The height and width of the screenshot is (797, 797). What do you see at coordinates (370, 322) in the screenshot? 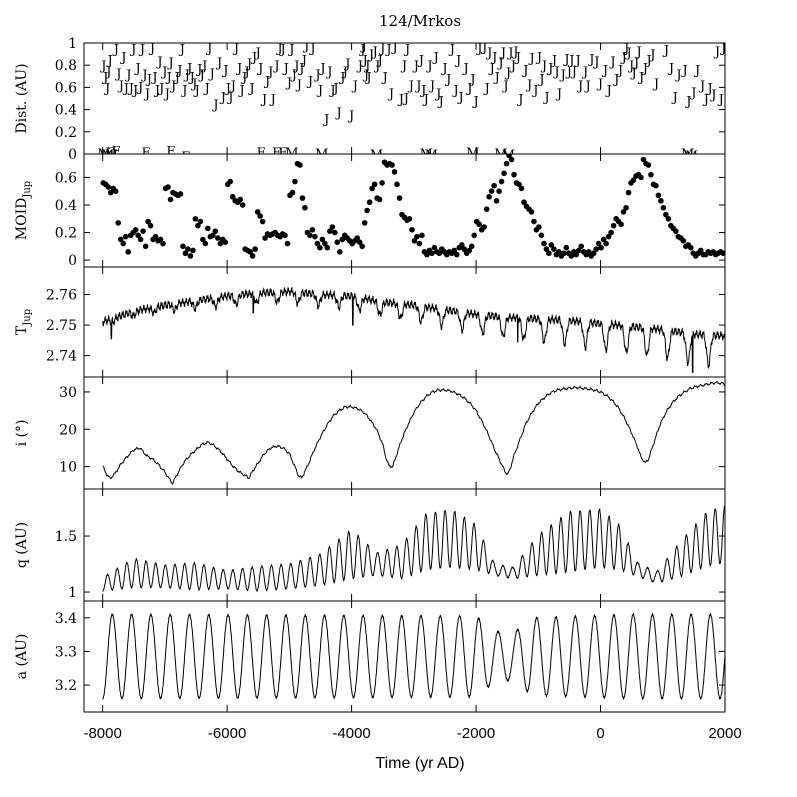
I see `panel-tjup: 2.74 2.75 2.76 TJup` at bounding box center [370, 322].